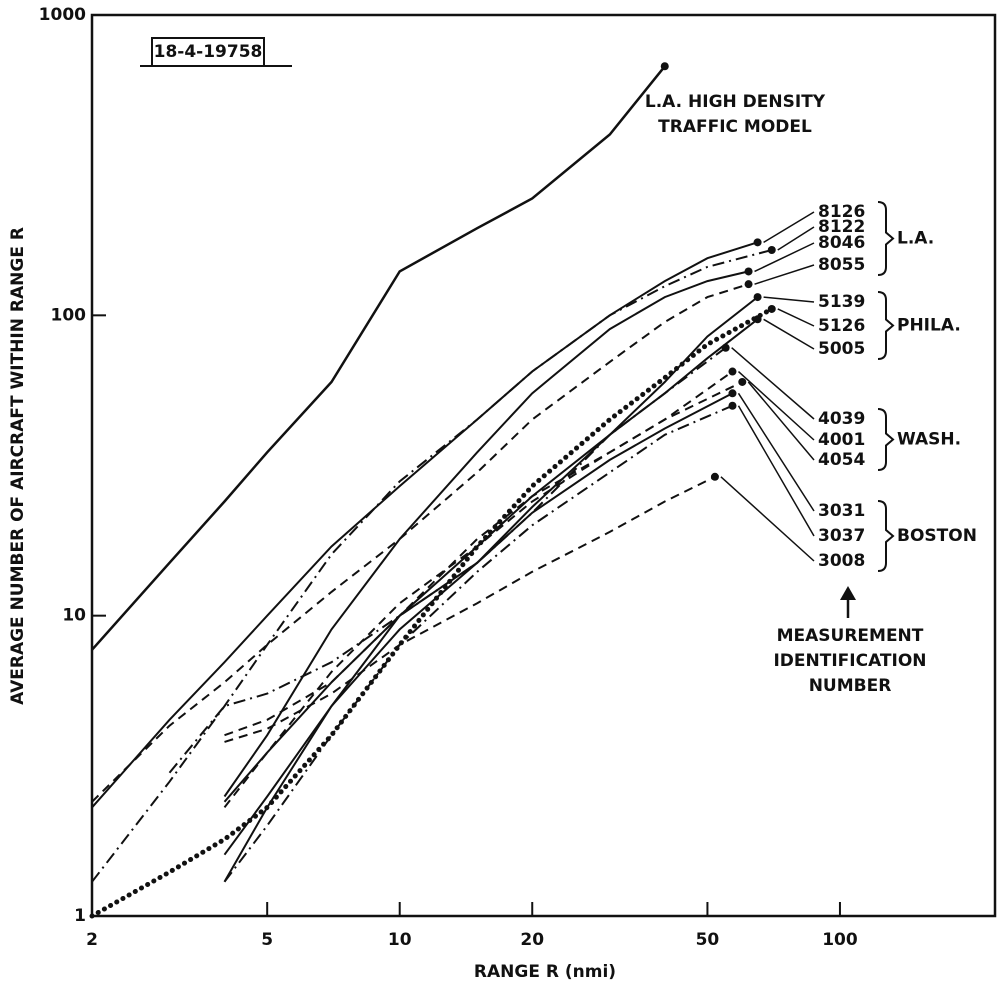 The width and height of the screenshot is (1000, 992). I want to click on series-label: 4054, so click(841, 460).